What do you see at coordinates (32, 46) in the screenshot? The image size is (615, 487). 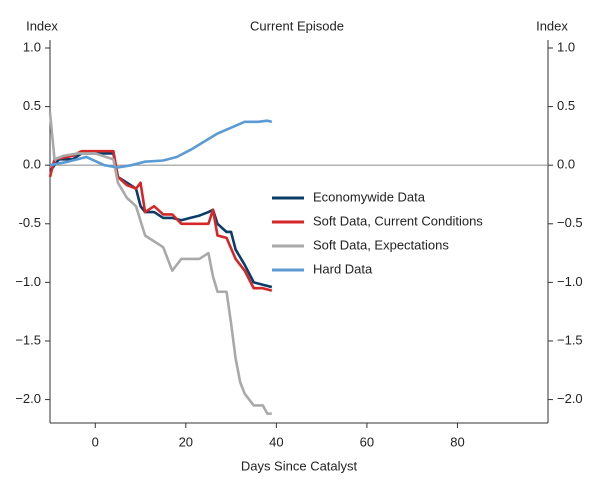 I see `y-tick-label: 1.0` at bounding box center [32, 46].